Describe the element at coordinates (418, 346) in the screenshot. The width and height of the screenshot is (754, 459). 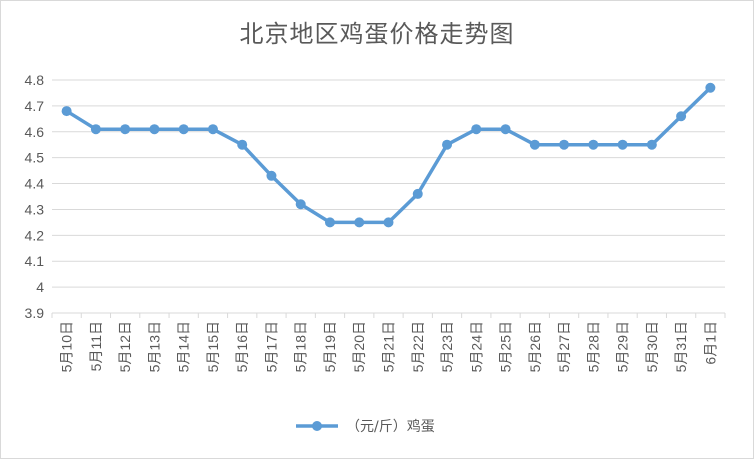
I see `x-tick-label: 5月22日` at that location.